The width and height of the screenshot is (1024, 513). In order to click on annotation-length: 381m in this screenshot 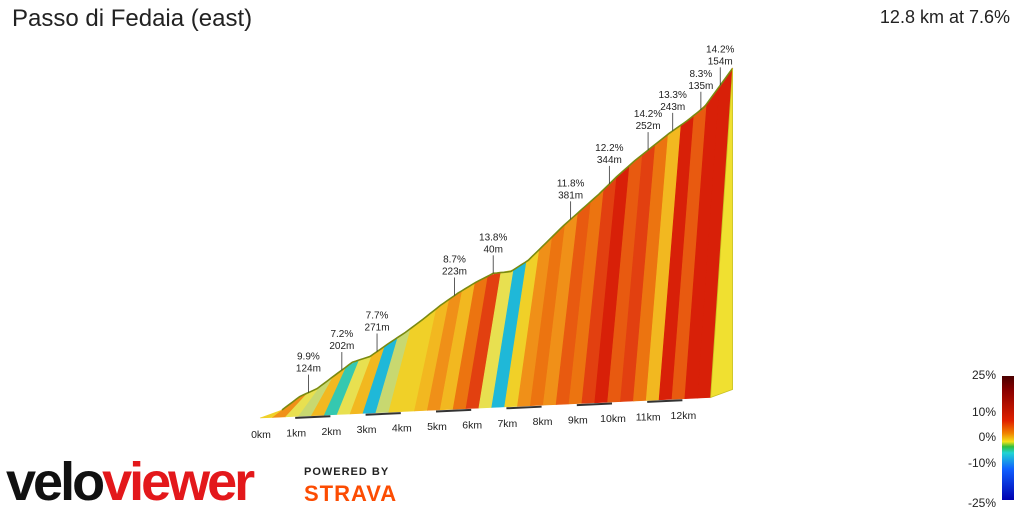, I will do `click(570, 195)`.